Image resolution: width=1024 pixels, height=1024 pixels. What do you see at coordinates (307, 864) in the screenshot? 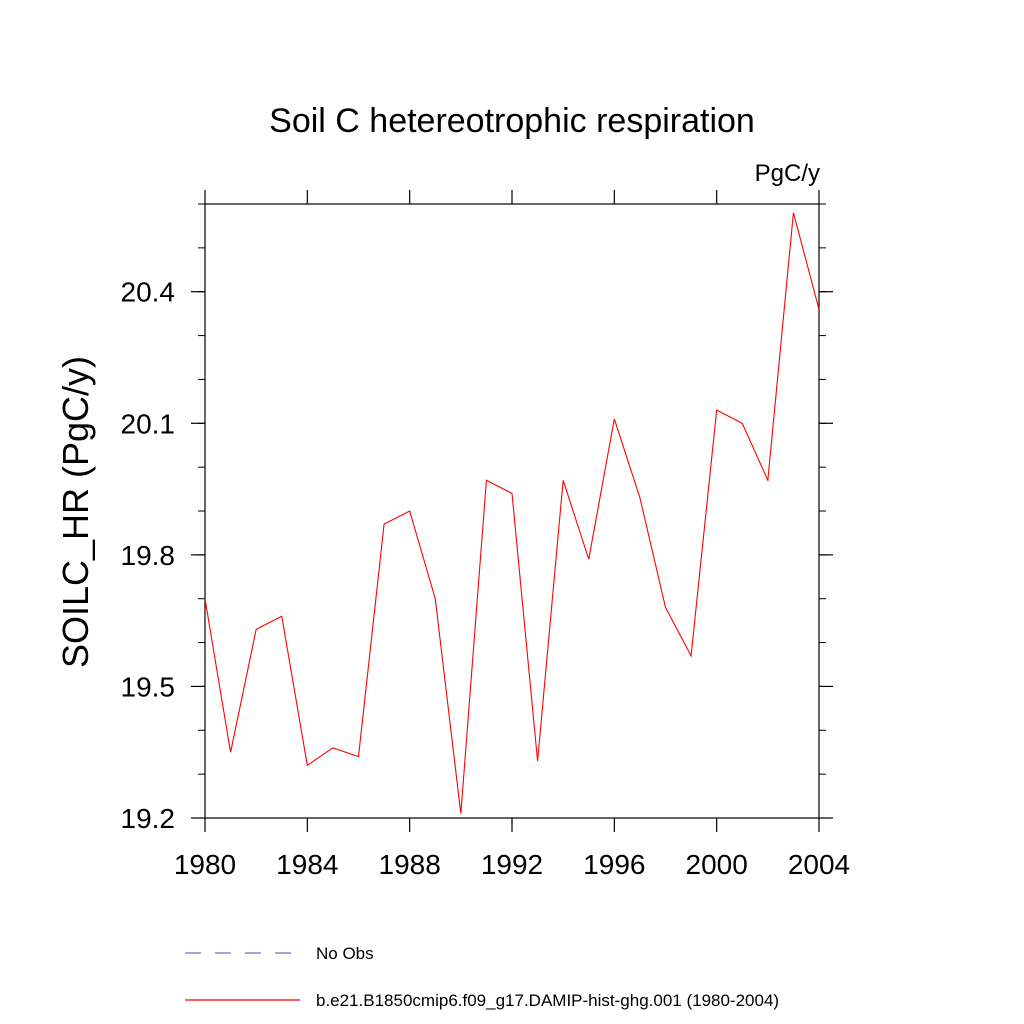
I see `x-tick-label: 1984` at bounding box center [307, 864].